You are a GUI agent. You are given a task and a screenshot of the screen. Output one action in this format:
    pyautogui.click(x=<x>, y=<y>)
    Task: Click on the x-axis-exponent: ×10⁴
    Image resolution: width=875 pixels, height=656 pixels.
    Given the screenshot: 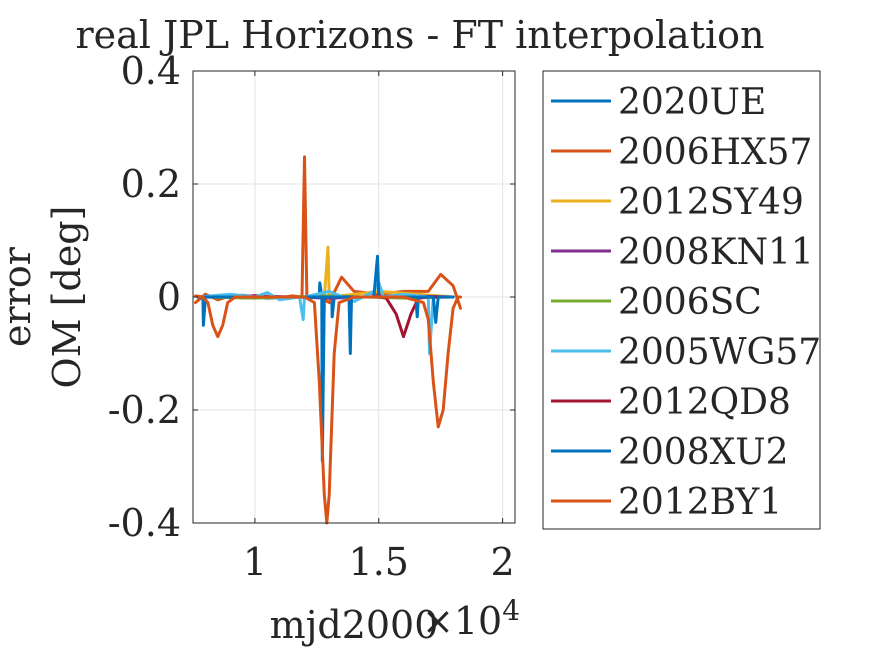 What is the action you would take?
    pyautogui.click(x=471, y=618)
    